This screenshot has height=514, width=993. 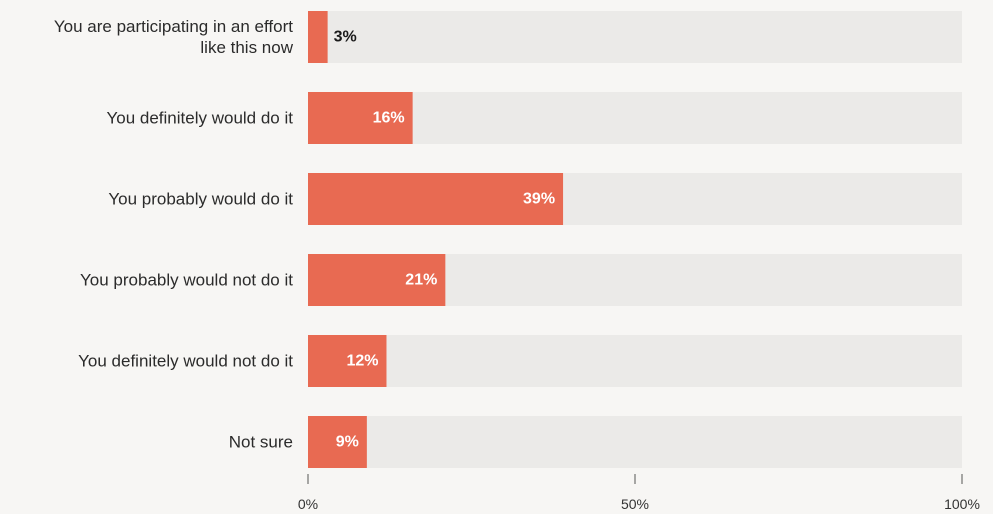 I want to click on value-label: 39%, so click(x=539, y=199).